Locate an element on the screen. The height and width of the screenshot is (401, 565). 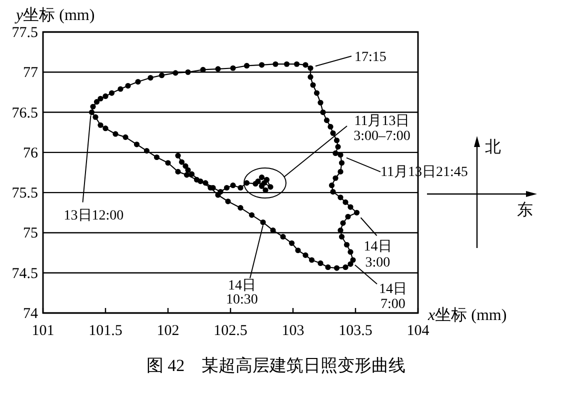
title: 图 42 某超高层建筑日照变形曲线 is located at coordinates (276, 365).